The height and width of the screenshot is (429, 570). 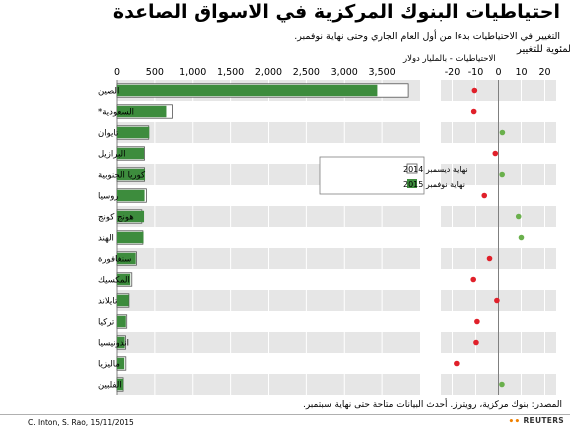 I want to click on legend-label-2014: نهاية ديسمبر 2014, so click(x=435, y=169).